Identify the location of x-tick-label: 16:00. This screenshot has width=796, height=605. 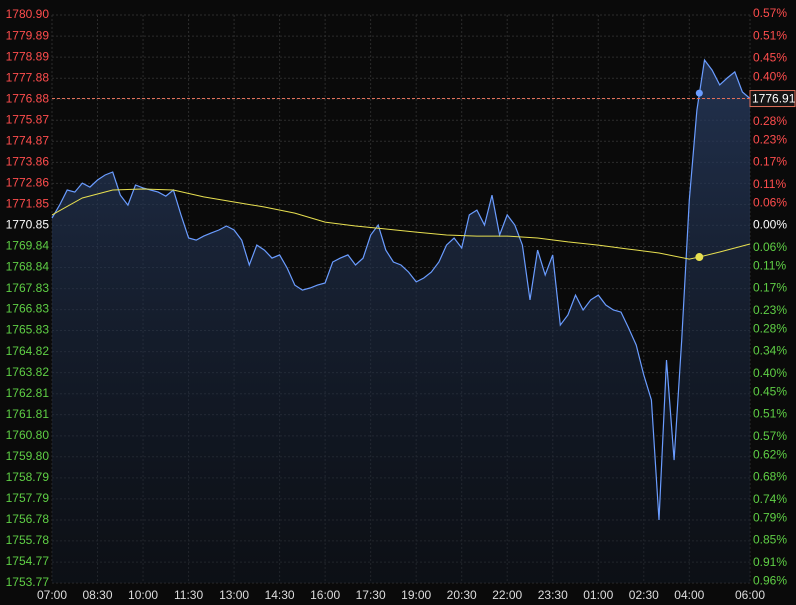
(325, 595).